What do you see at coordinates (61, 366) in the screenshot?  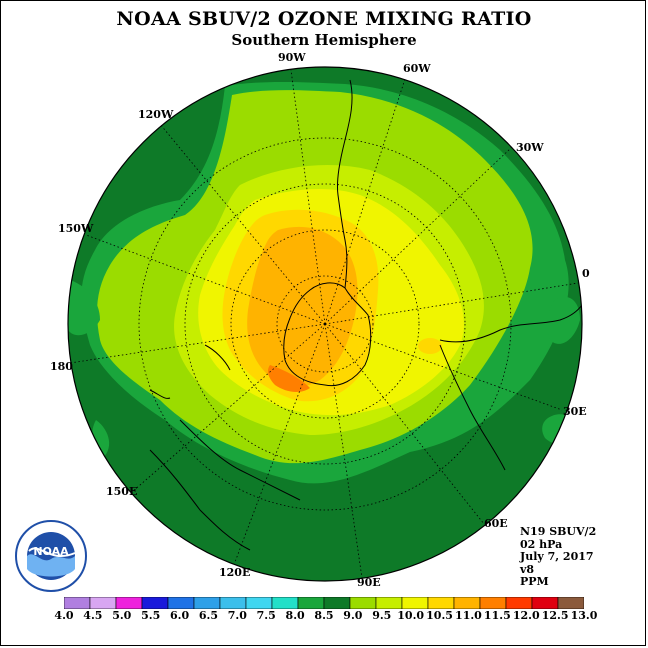 I see `lon-label-180: 180` at bounding box center [61, 366].